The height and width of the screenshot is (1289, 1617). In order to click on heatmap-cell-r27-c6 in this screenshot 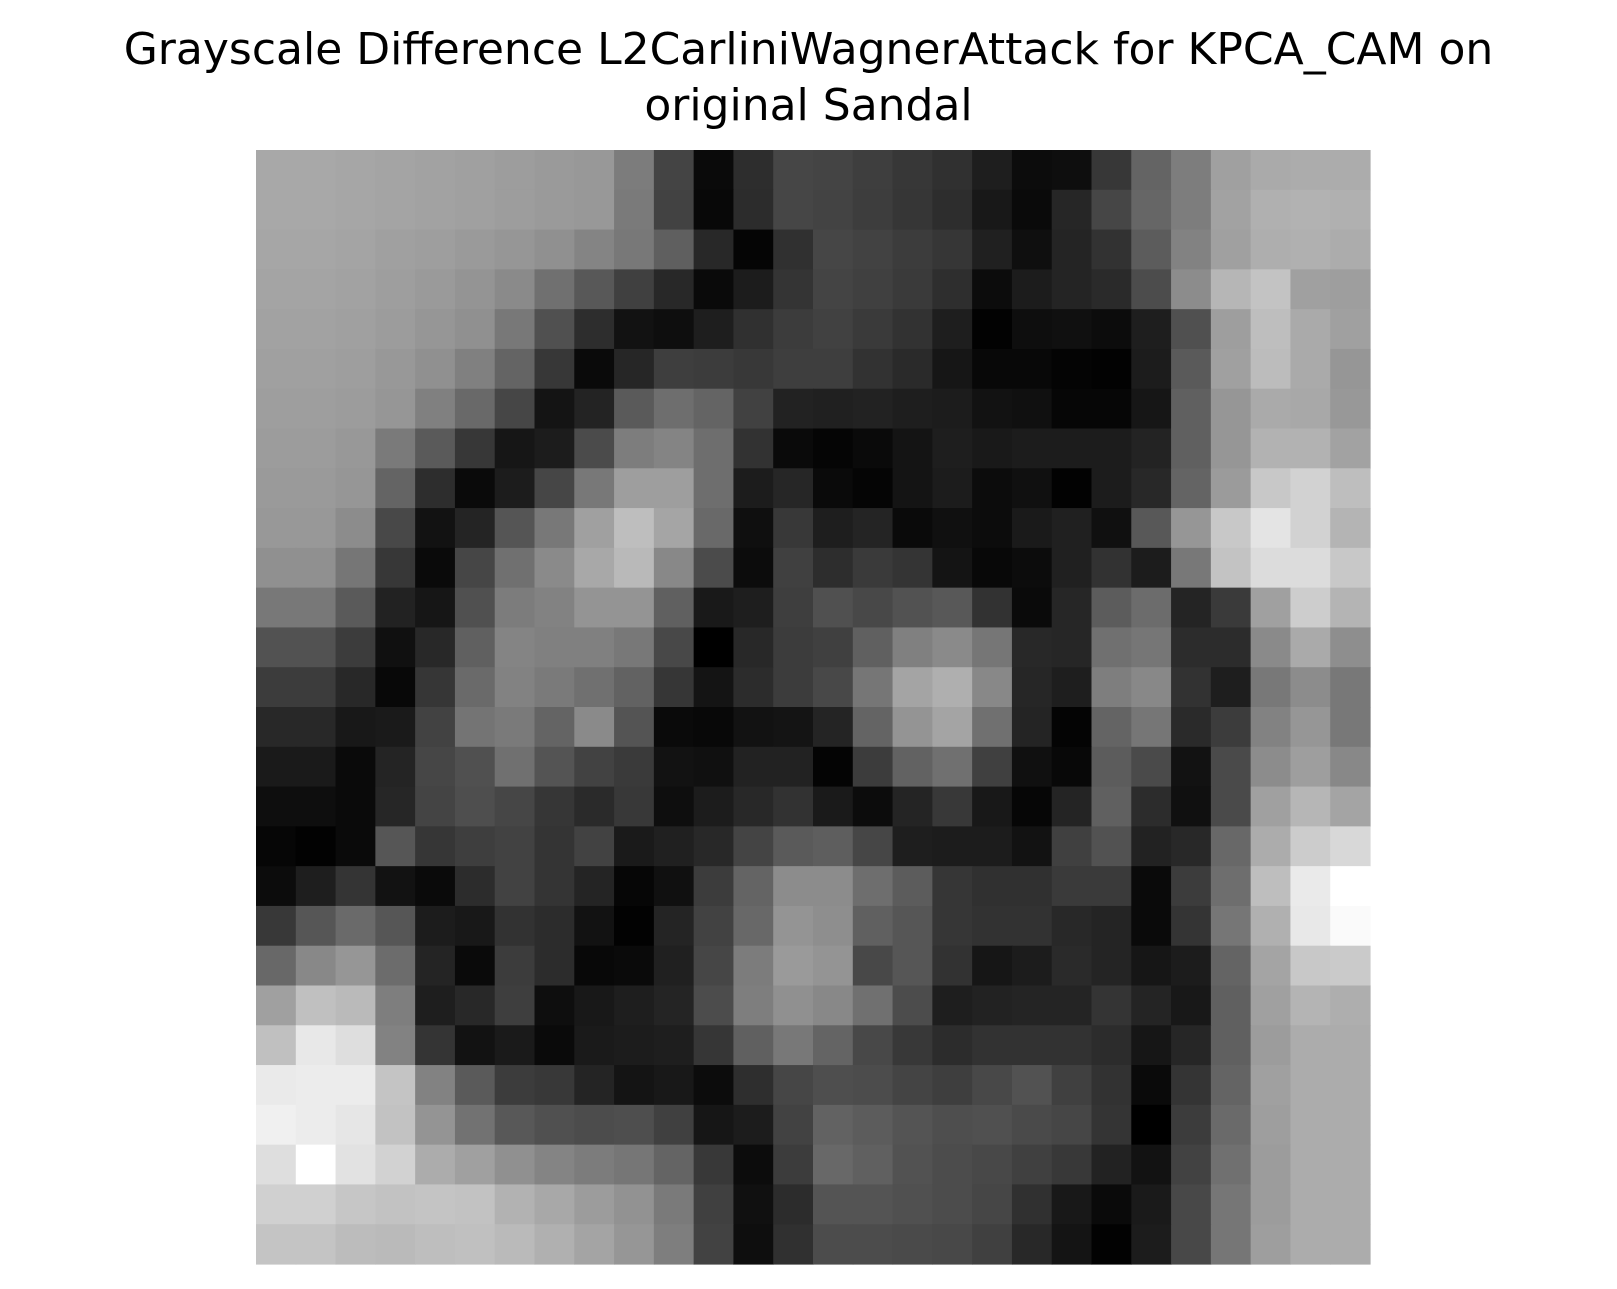, I will do `click(515, 1244)`.